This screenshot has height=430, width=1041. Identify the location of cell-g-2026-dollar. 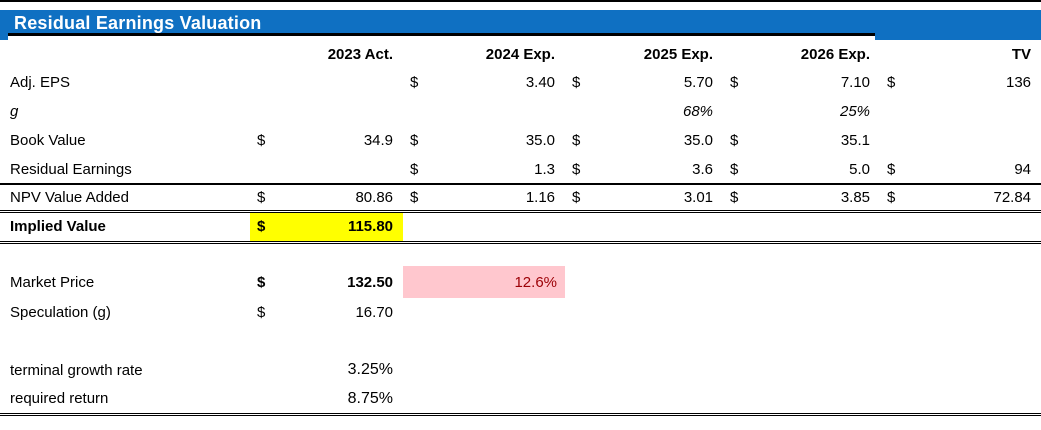
(743, 111).